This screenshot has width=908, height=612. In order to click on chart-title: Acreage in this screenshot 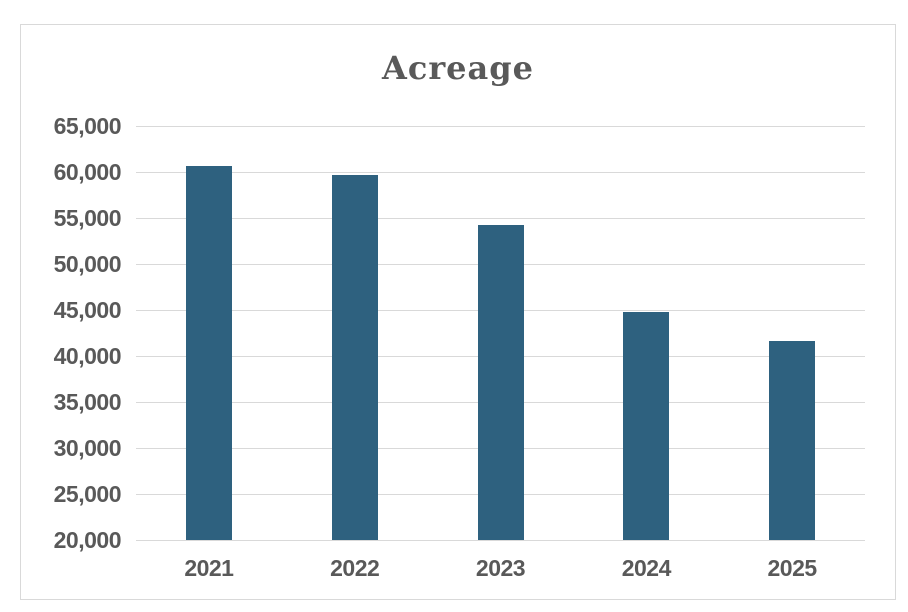, I will do `click(458, 68)`.